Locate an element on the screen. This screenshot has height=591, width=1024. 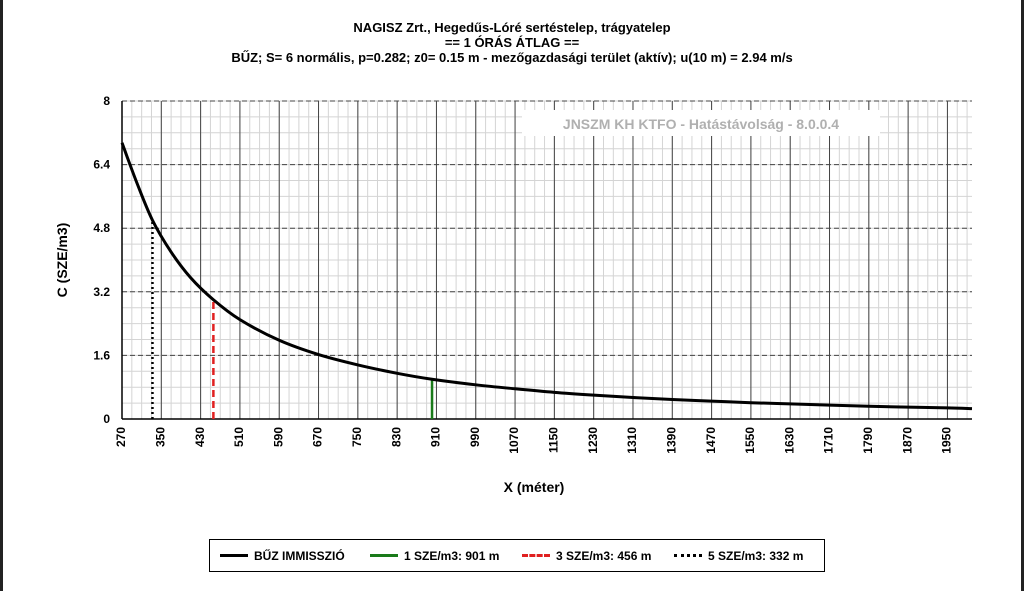
legend-label: BŰZ IMMISSZIÓ is located at coordinates (299, 555).